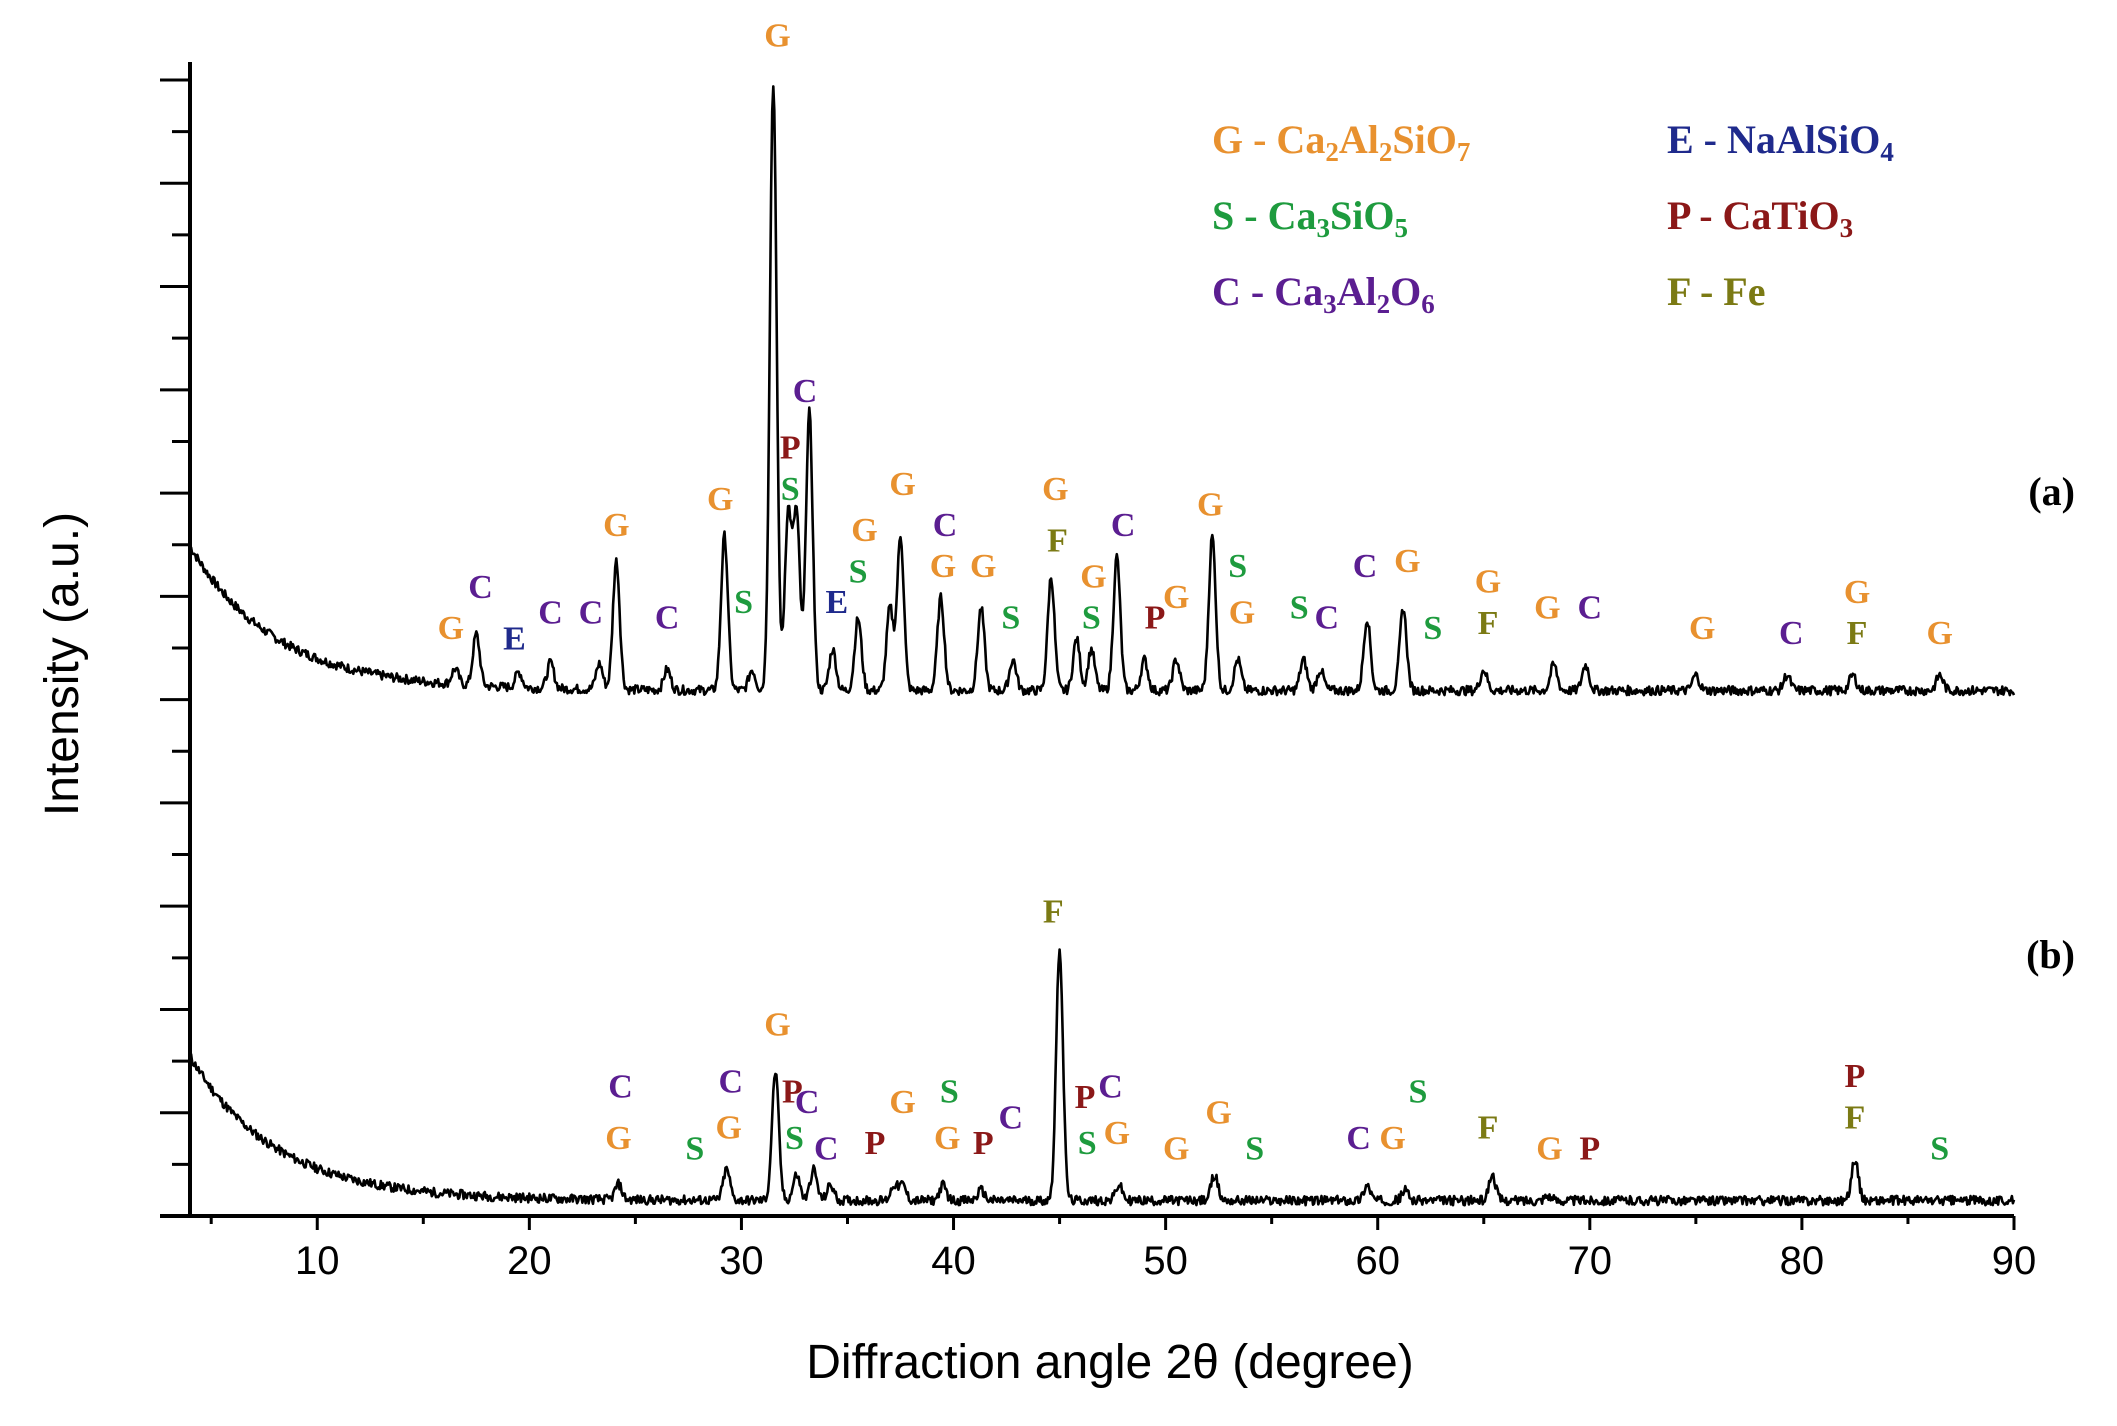  What do you see at coordinates (62, 664) in the screenshot?
I see `y-axis-title: Intensity (a.u.)` at bounding box center [62, 664].